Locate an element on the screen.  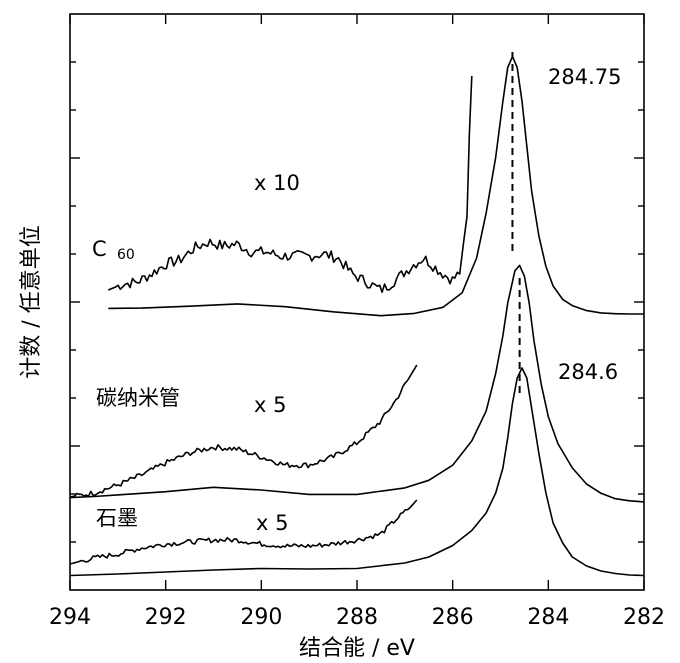
x-tick-label-284: 284 is located at coordinates (548, 617).